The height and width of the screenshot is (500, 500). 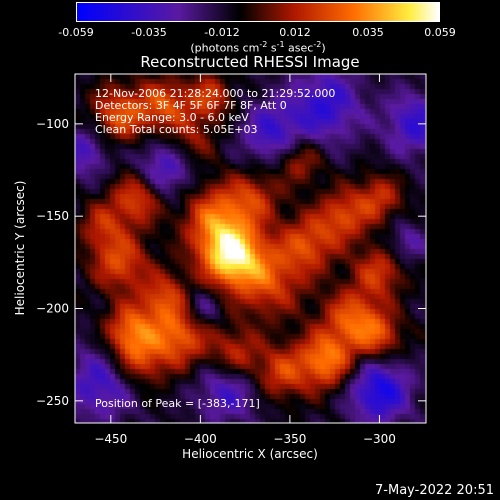 I want to click on colorbar-tick-label: 0.059, so click(x=440, y=32).